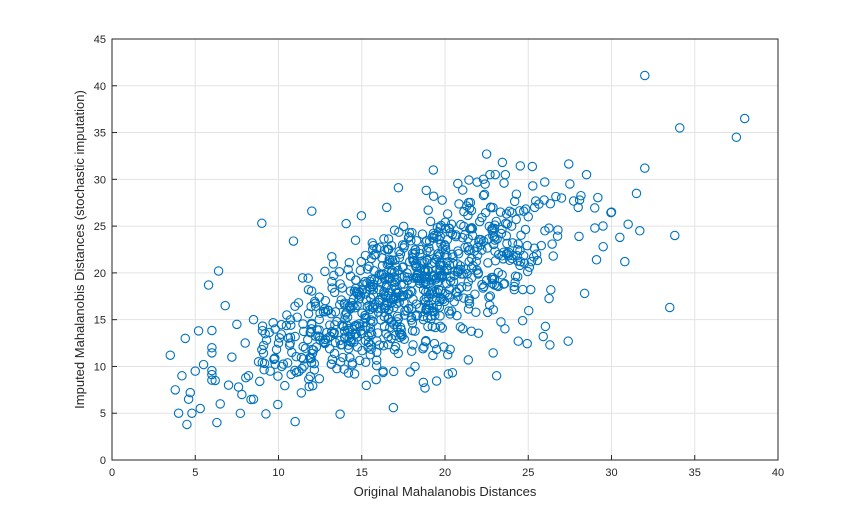 Image resolution: width=859 pixels, height=517 pixels. Describe the element at coordinates (100, 134) in the screenshot. I see `y-tick-label: 35` at that location.